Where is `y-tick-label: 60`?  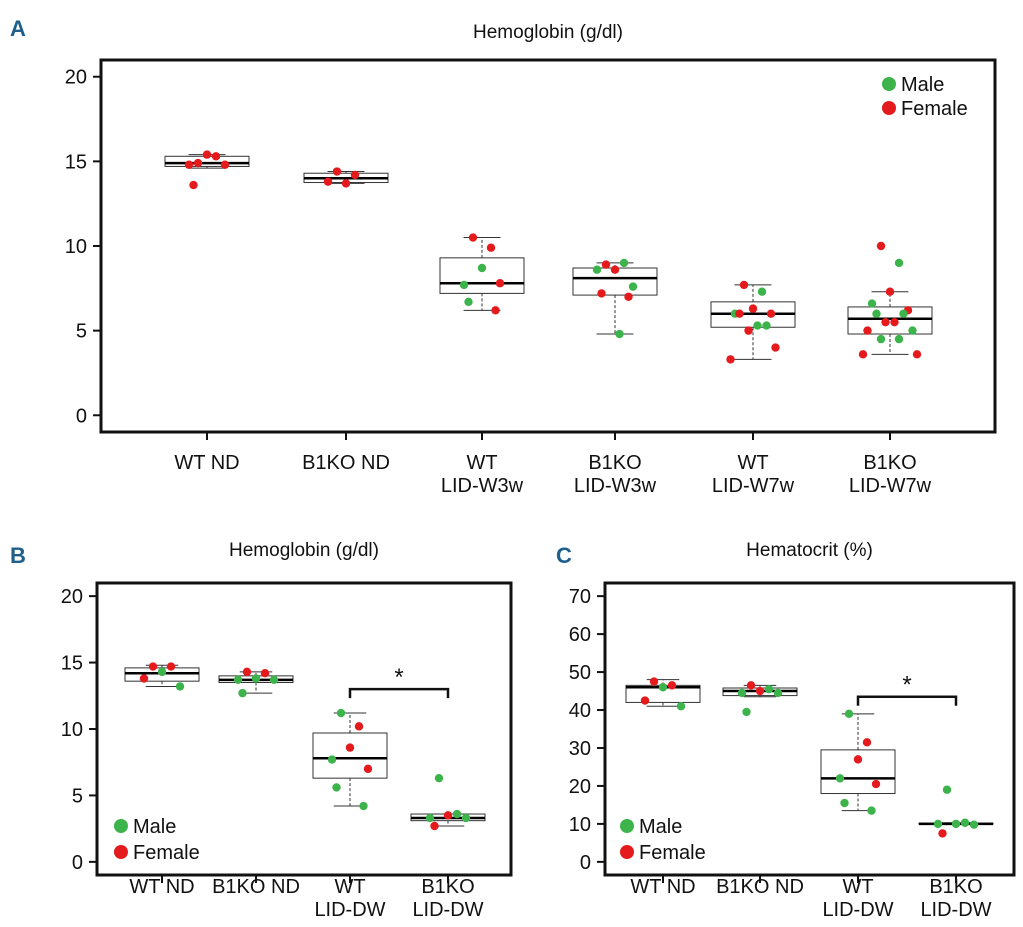 y-tick-label: 60 is located at coordinates (580, 635).